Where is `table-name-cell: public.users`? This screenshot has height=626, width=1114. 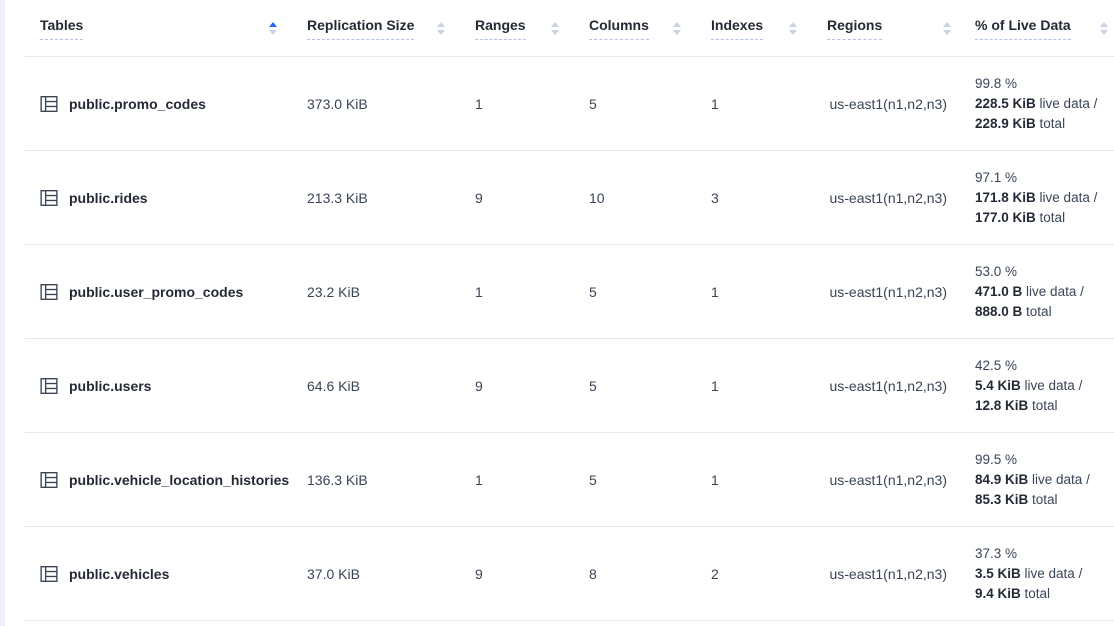
table-name-cell: public.users is located at coordinates (166, 386).